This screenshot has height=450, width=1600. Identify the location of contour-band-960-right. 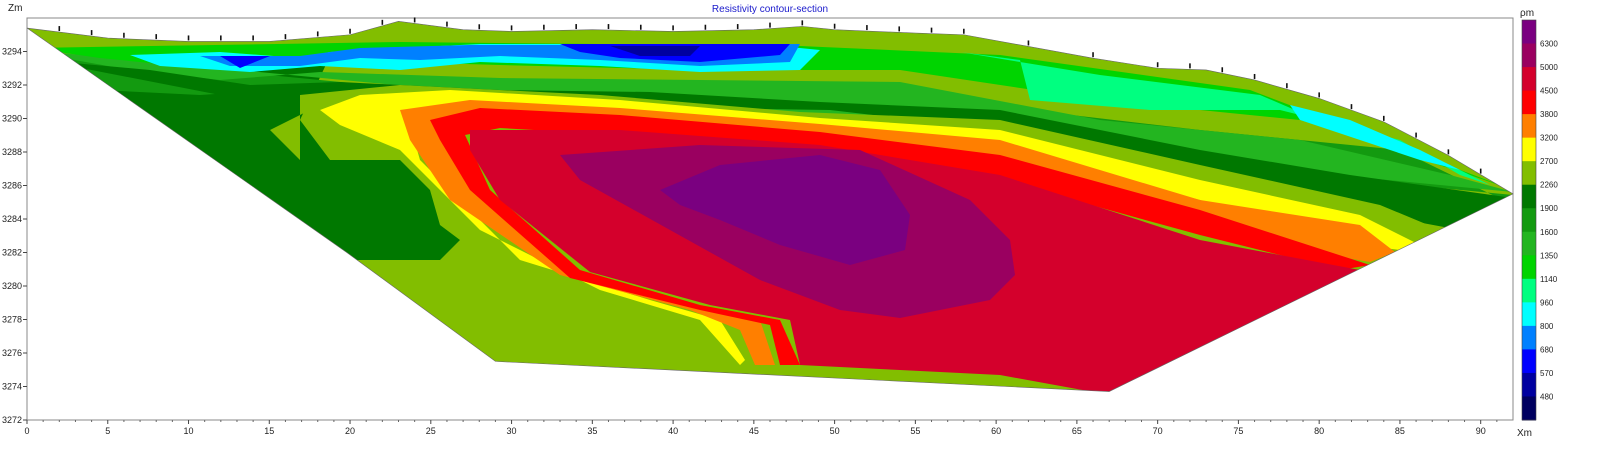
(1225, 118).